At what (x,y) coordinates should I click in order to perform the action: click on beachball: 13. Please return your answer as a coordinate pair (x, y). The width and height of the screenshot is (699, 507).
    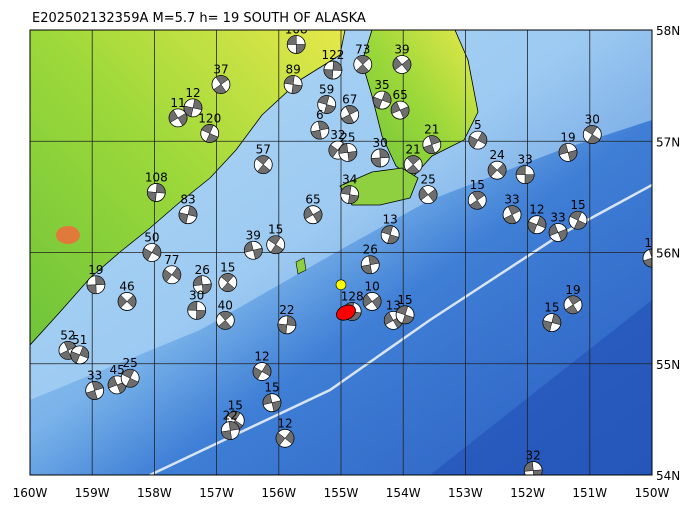
    Looking at the image, I should click on (390, 229).